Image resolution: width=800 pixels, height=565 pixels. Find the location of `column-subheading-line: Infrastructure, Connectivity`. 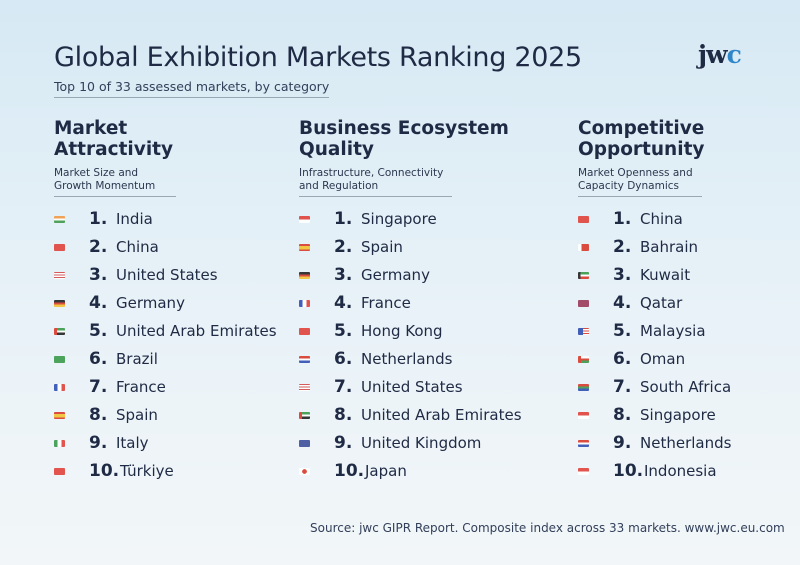

column-subheading-line: Infrastructure, Connectivity is located at coordinates (371, 173).